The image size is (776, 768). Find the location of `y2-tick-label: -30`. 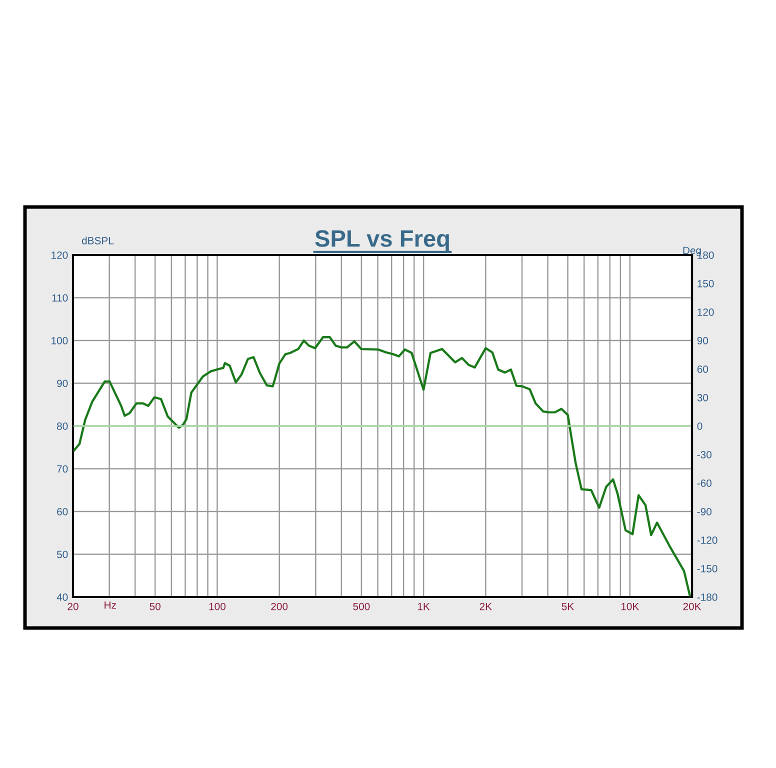

y2-tick-label: -30 is located at coordinates (704, 454).